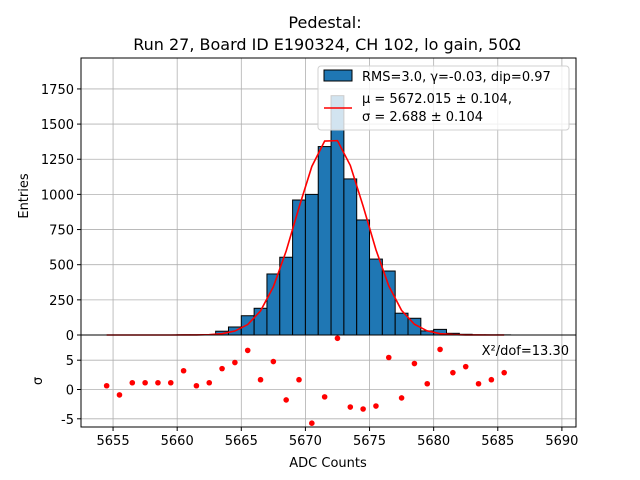 This screenshot has width=640, height=480. Describe the element at coordinates (305, 441) in the screenshot. I see `x-tick-label: 5670` at that location.